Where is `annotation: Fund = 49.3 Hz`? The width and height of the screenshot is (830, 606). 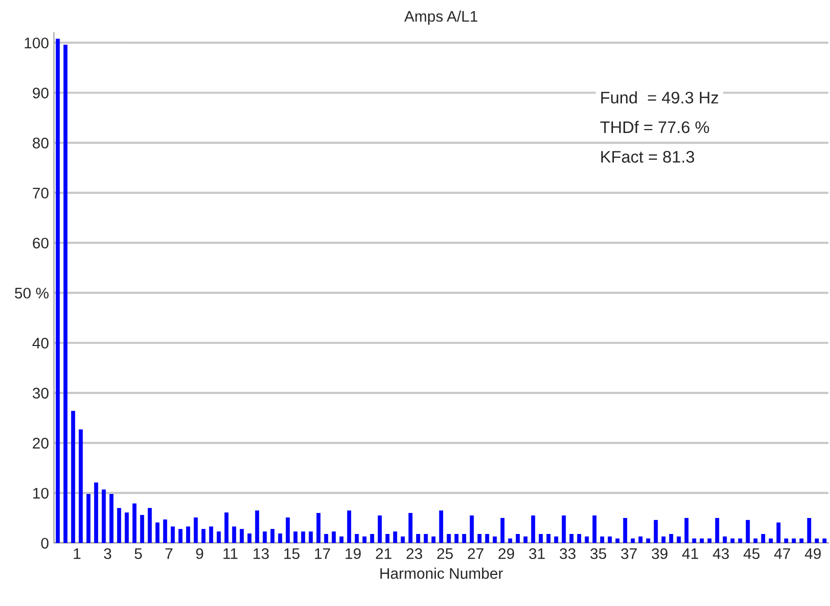 annotation: Fund = 49.3 Hz is located at coordinates (659, 97).